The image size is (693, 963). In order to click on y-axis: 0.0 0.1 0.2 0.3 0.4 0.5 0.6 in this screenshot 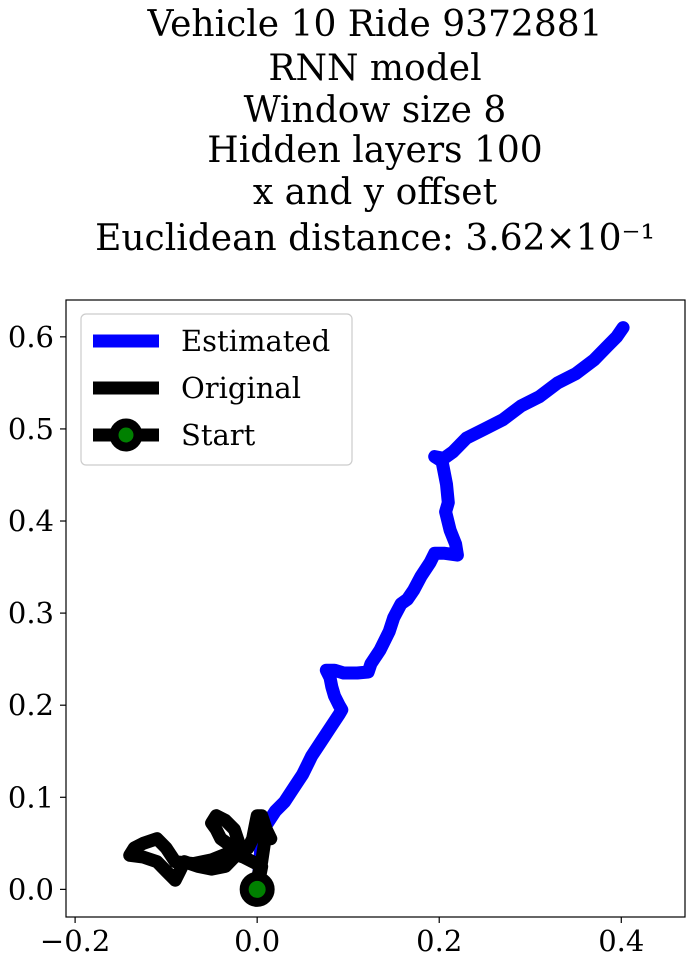, I will do `click(37, 613)`.